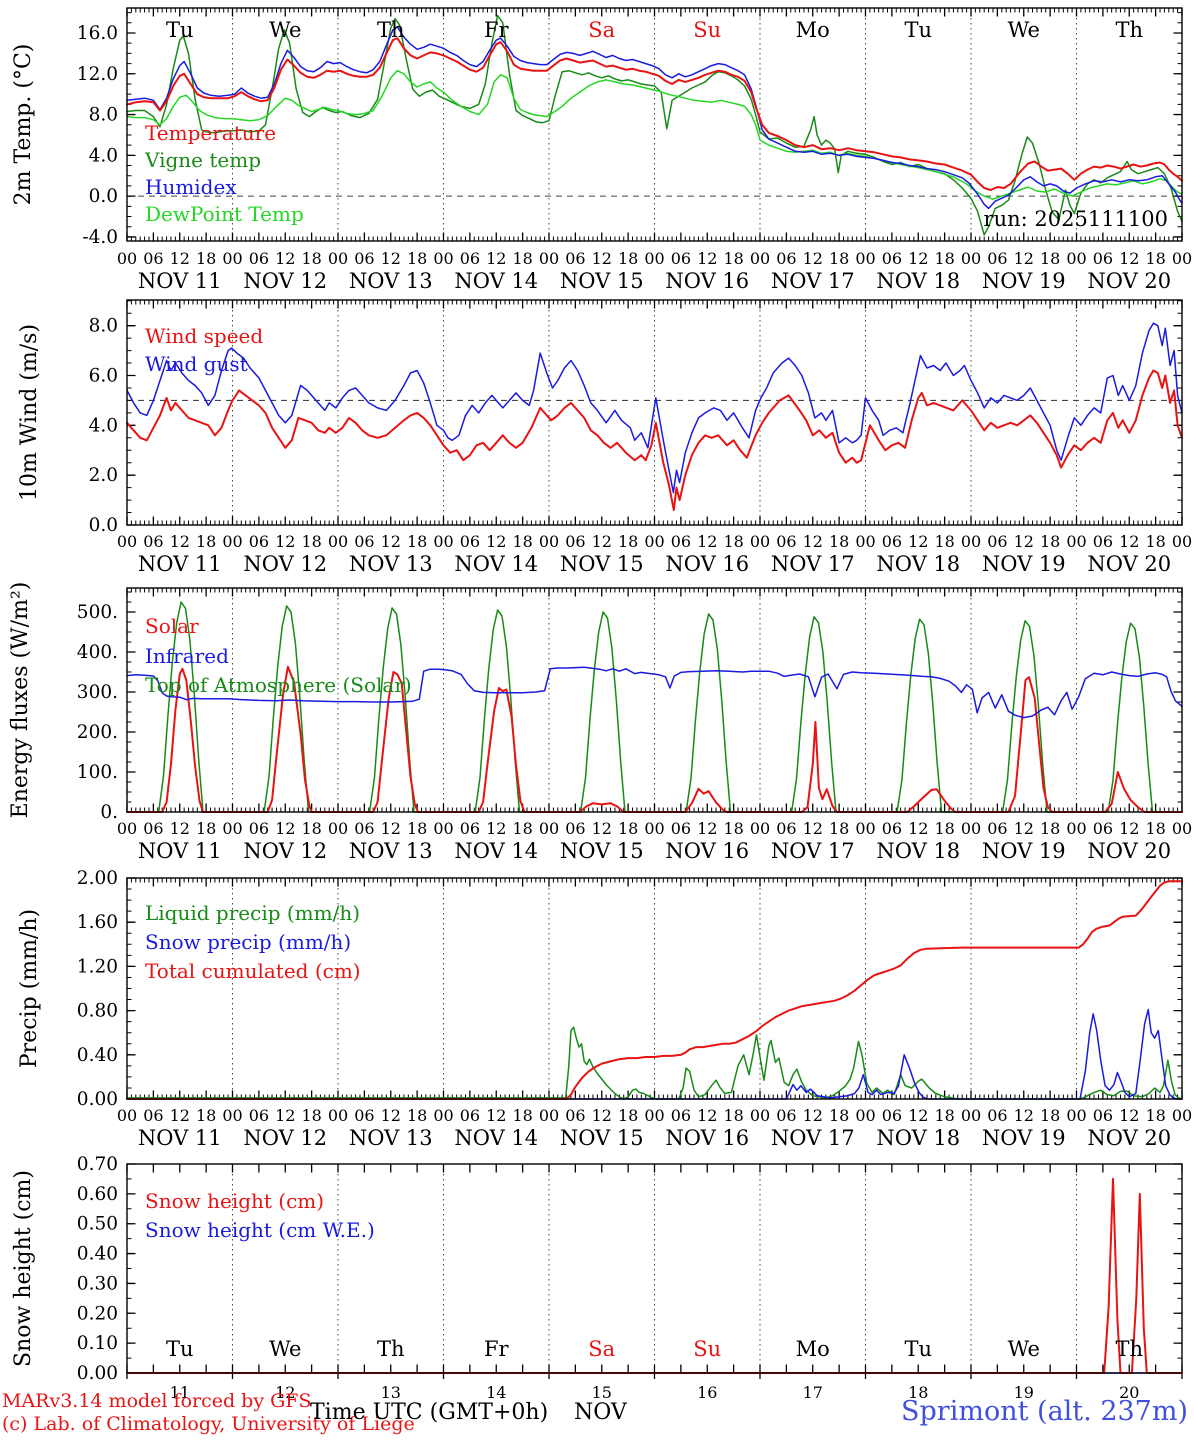  I want to click on y-tick-label: 0.10, so click(97, 1343).